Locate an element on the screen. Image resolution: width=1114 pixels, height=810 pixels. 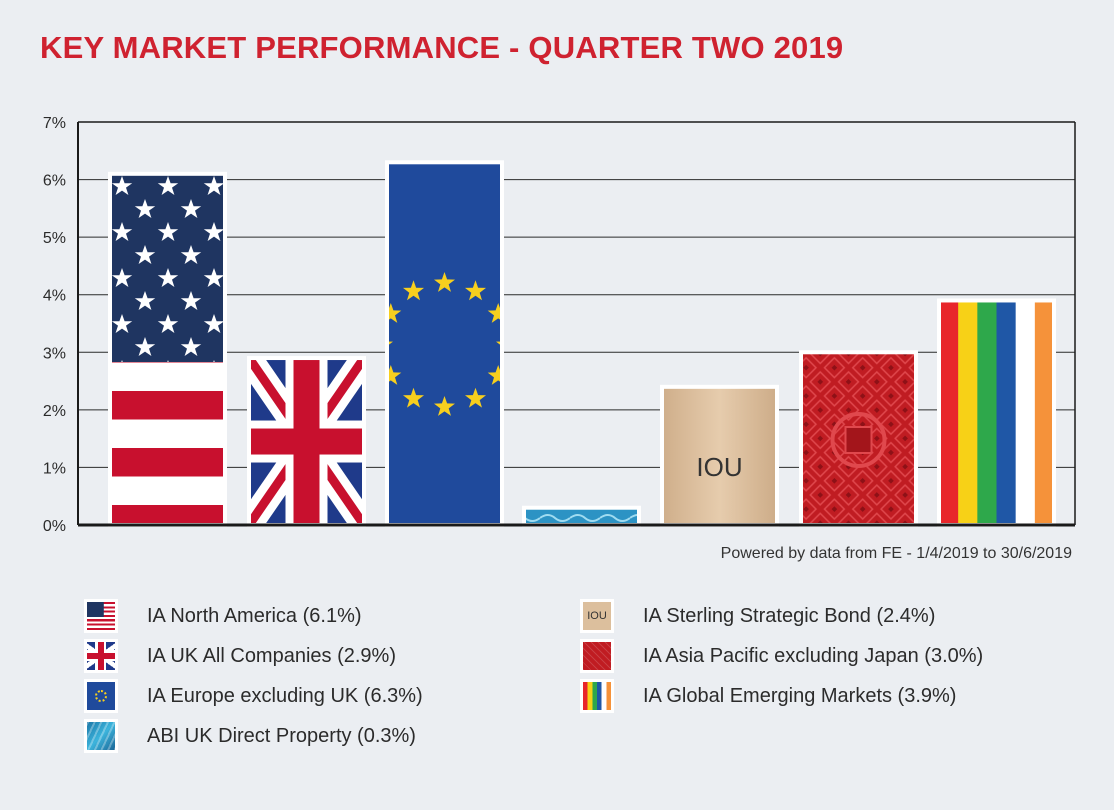
y-tick-label: 6% is located at coordinates (54, 181).